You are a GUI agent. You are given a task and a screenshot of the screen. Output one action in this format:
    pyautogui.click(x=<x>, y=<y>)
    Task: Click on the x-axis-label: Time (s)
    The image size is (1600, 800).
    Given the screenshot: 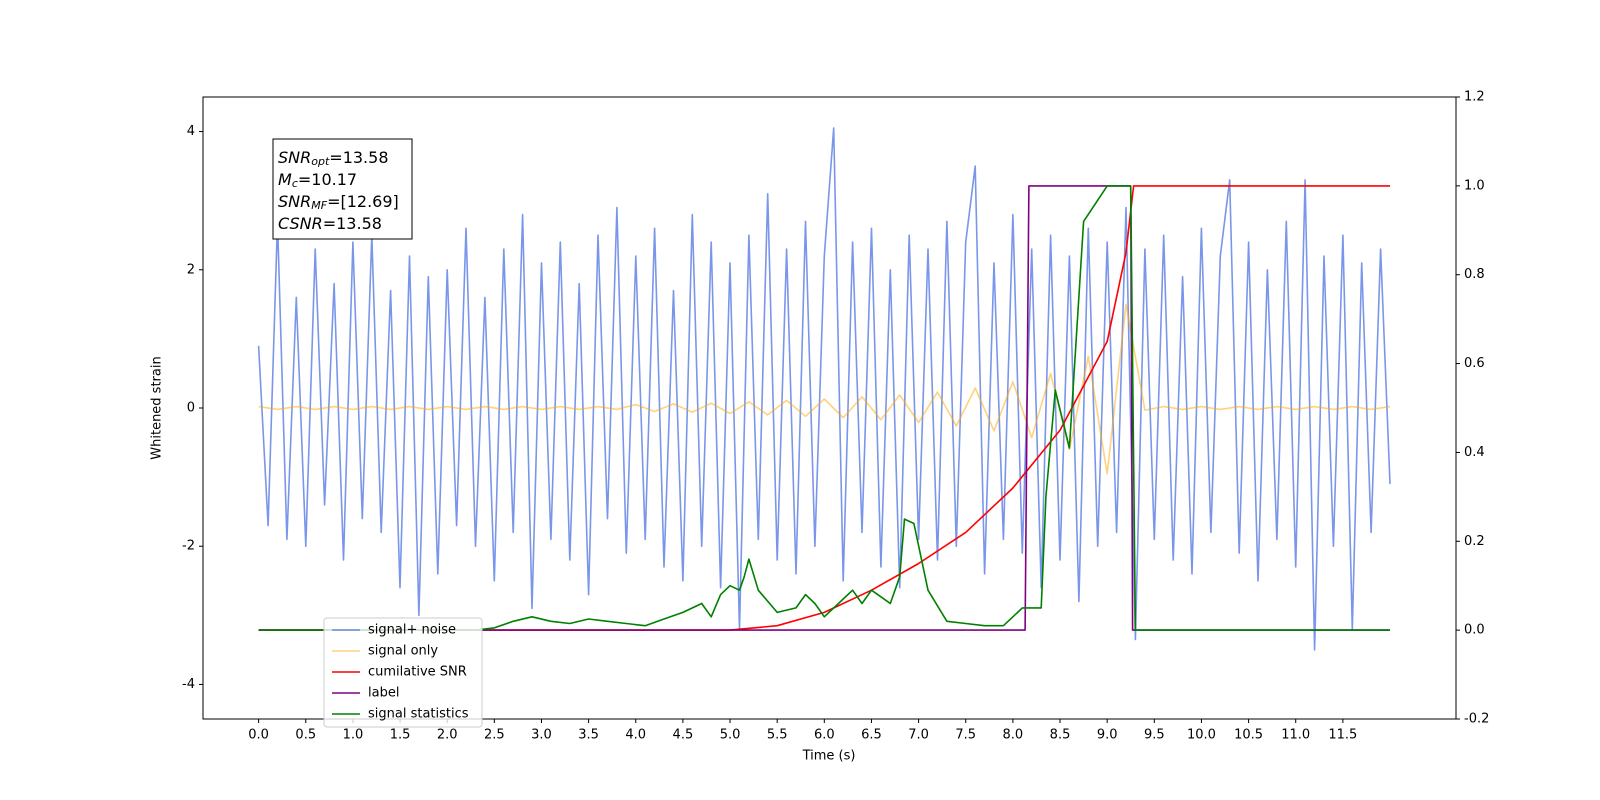 What is the action you would take?
    pyautogui.click(x=829, y=756)
    